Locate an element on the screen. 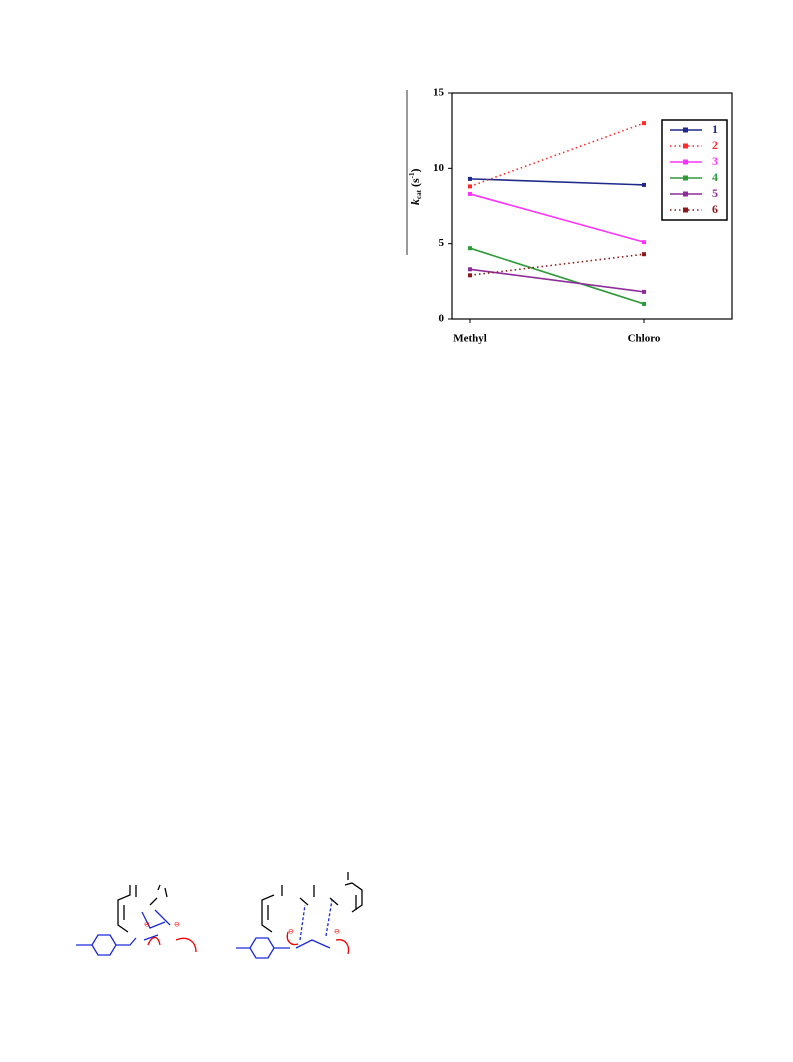 The height and width of the screenshot is (1062, 793). structures: ⊖ ⊖ ⊖ ⊖ is located at coordinates (219, 915).